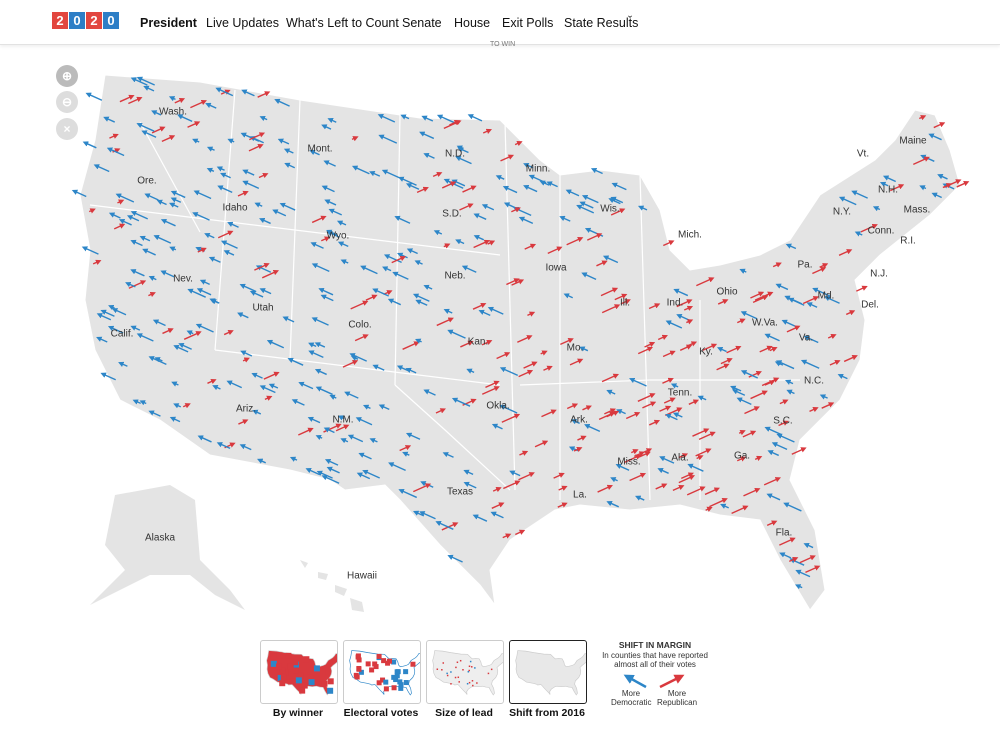 Image resolution: width=1000 pixels, height=747 pixels. What do you see at coordinates (451, 214) in the screenshot?
I see `state-label: S.D.` at bounding box center [451, 214].